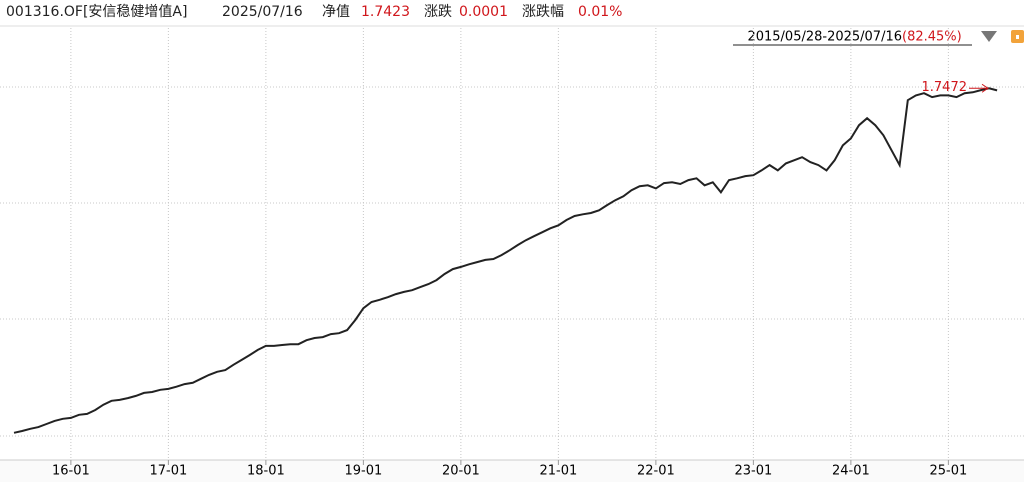 The height and width of the screenshot is (486, 1024). Describe the element at coordinates (989, 36) in the screenshot. I see `dropdown-icon` at that location.